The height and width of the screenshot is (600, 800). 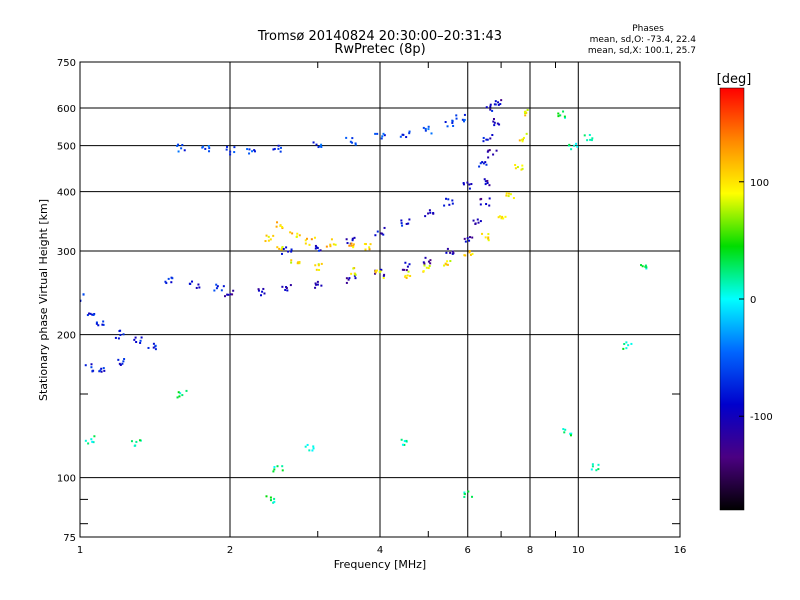 What do you see at coordinates (380, 550) in the screenshot?
I see `x-tick-label: 4` at bounding box center [380, 550].